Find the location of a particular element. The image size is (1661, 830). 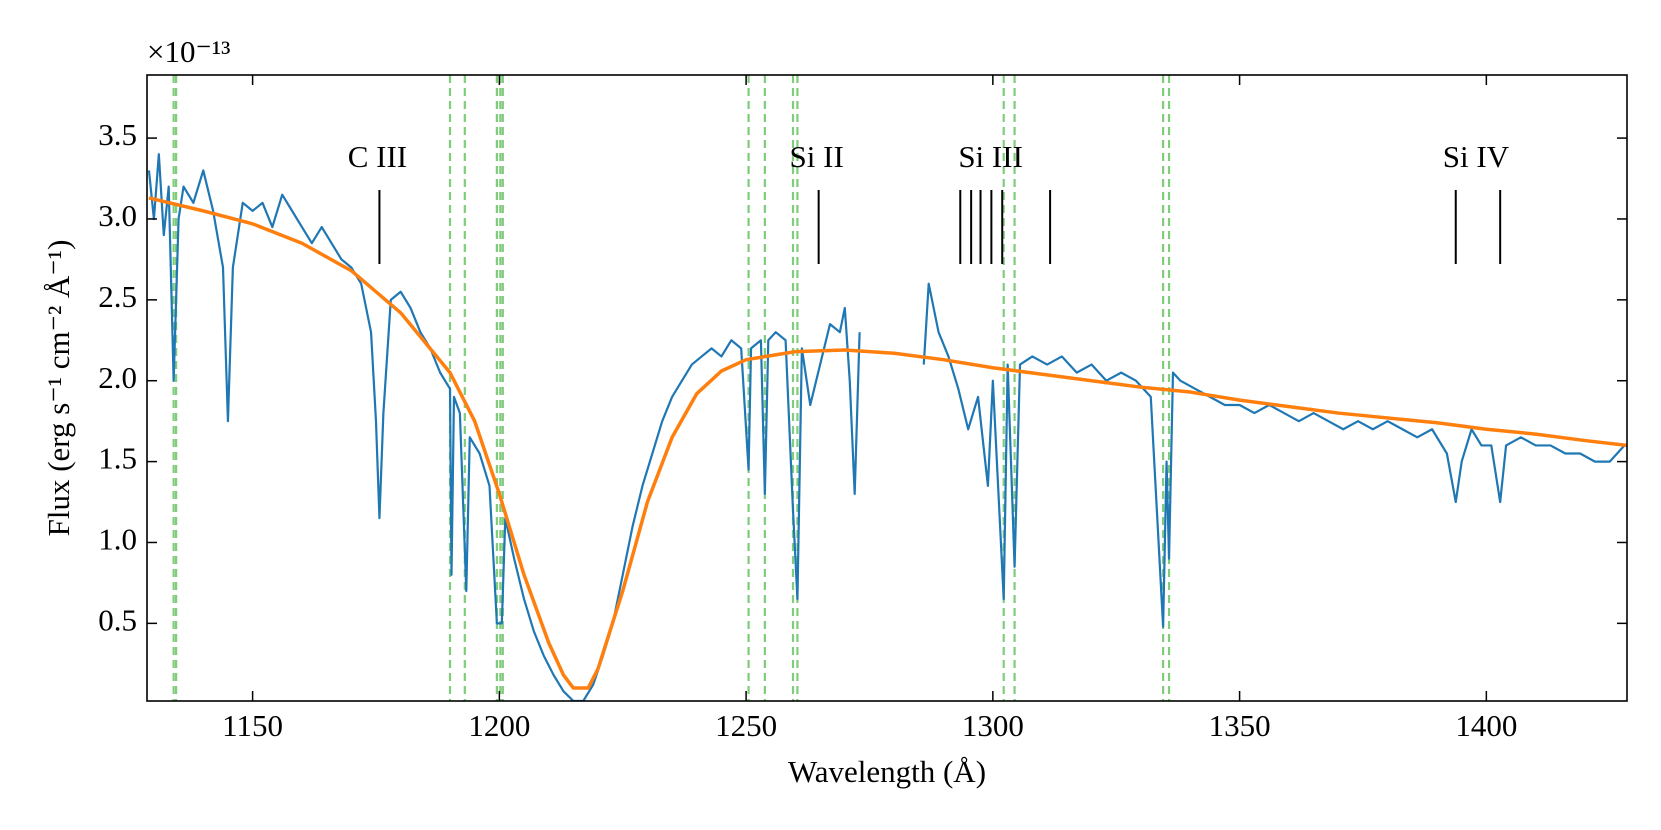

x-tick-label: 1200 is located at coordinates (499, 725).